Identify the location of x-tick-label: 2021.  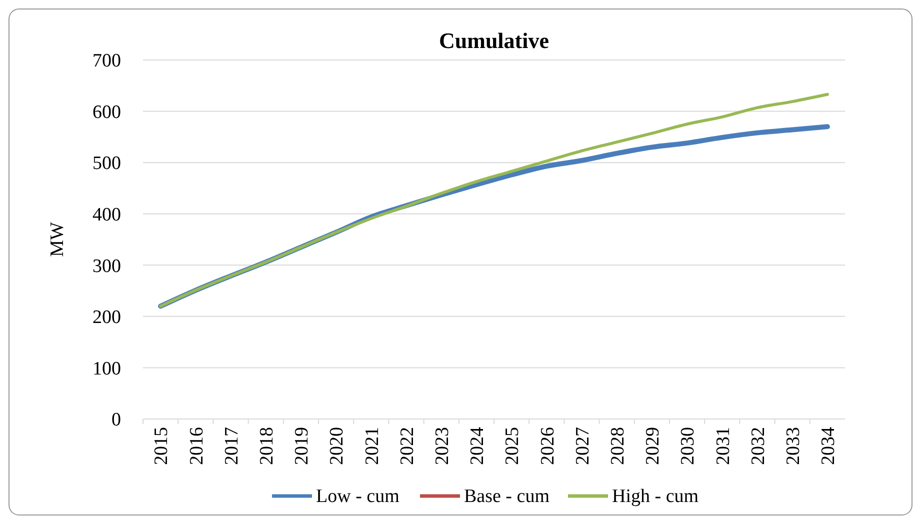
(372, 446).